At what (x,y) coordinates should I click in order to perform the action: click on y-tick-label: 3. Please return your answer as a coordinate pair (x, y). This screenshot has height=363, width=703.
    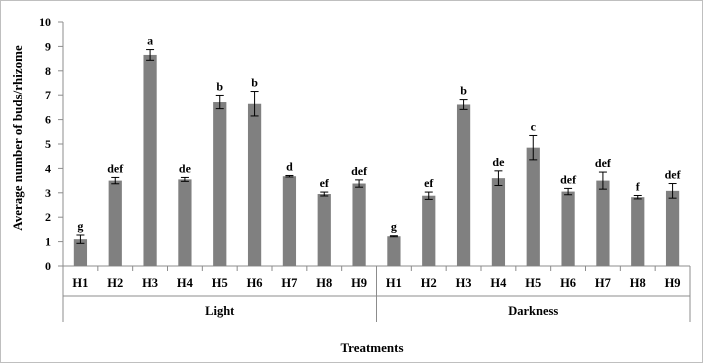
    Looking at the image, I should click on (48, 193).